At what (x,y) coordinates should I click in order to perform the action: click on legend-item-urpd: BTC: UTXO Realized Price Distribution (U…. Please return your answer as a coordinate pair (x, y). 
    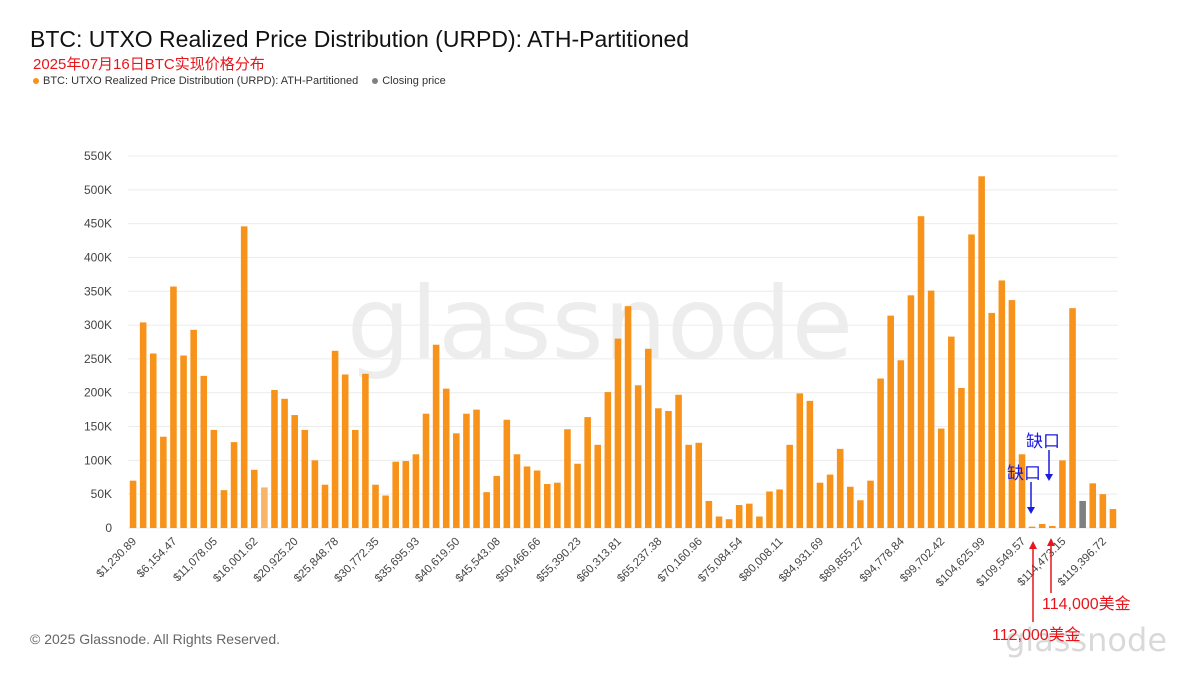
    Looking at the image, I should click on (195, 81).